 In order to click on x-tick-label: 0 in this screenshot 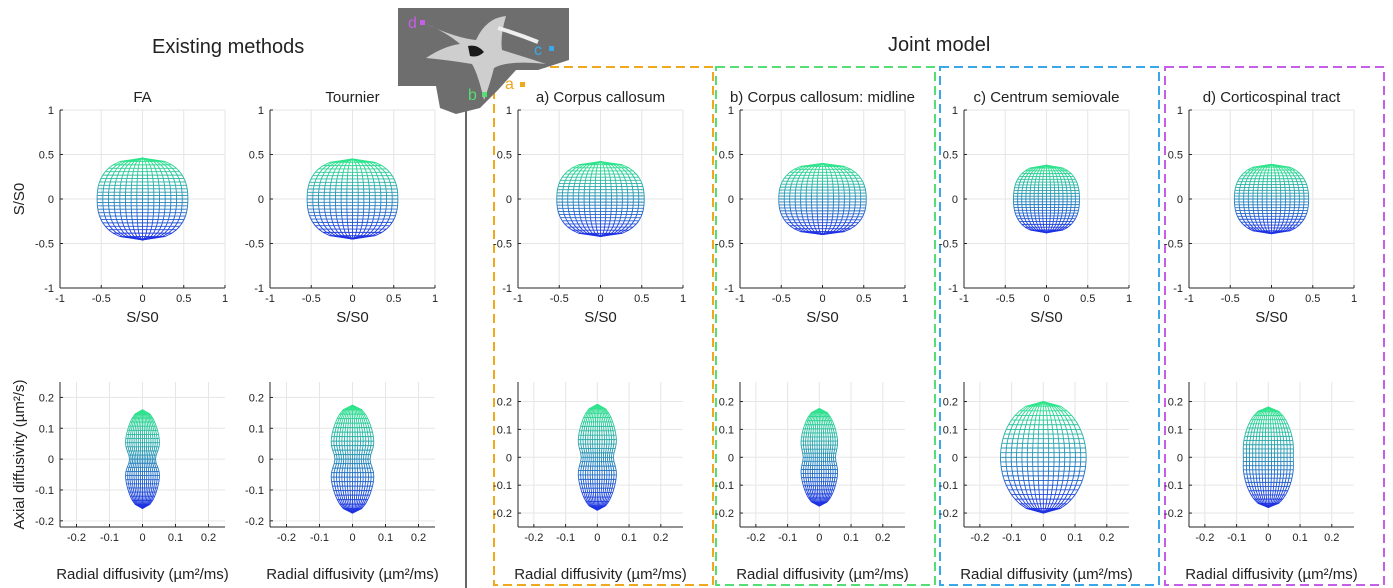, I will do `click(352, 299)`.